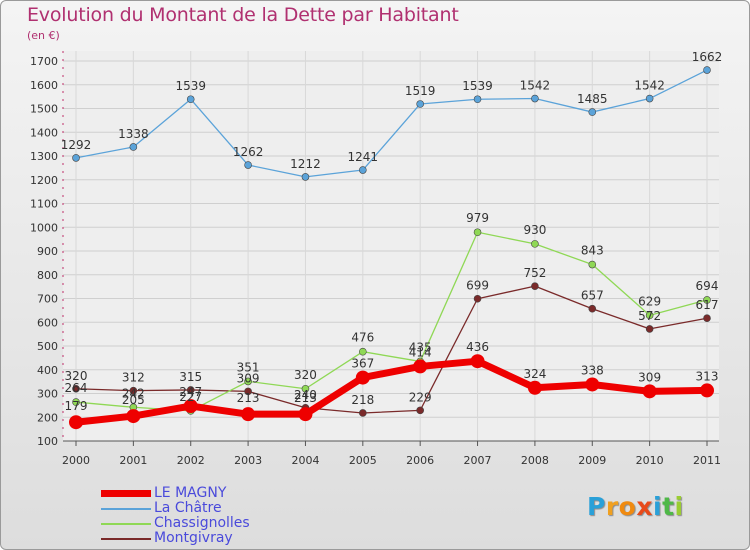  What do you see at coordinates (420, 91) in the screenshot?
I see `data-label: 1519` at bounding box center [420, 91].